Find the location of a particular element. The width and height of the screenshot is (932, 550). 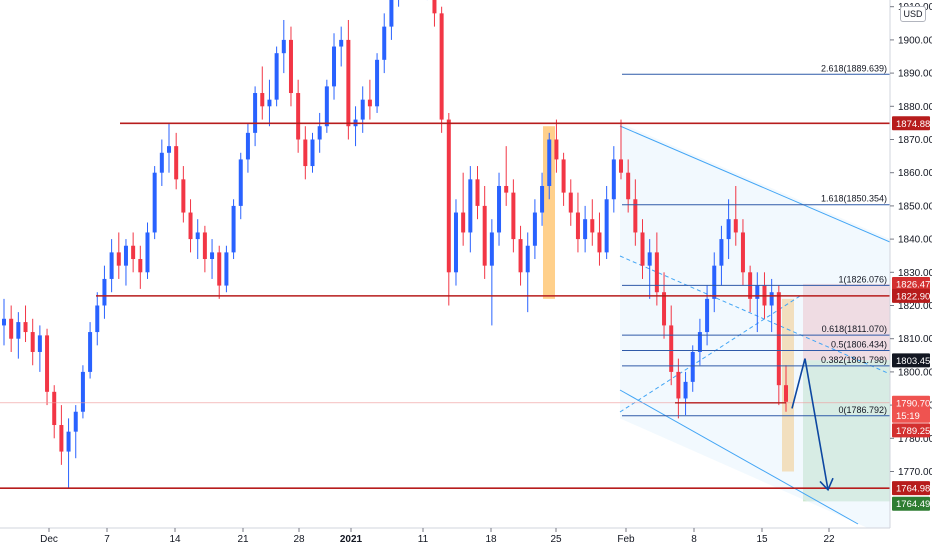

price-tag: 1764.491 is located at coordinates (912, 503).